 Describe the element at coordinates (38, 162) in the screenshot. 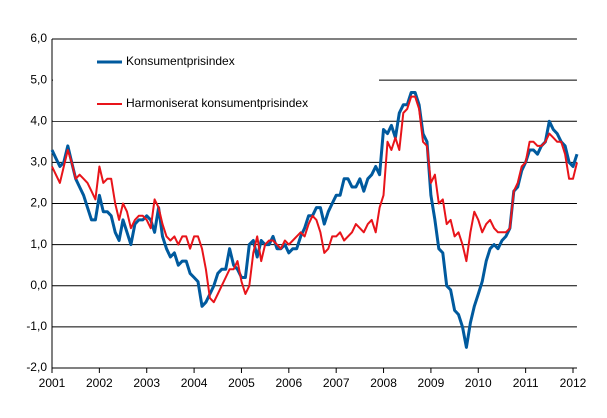

I see `y-tick-label: 3,0` at that location.